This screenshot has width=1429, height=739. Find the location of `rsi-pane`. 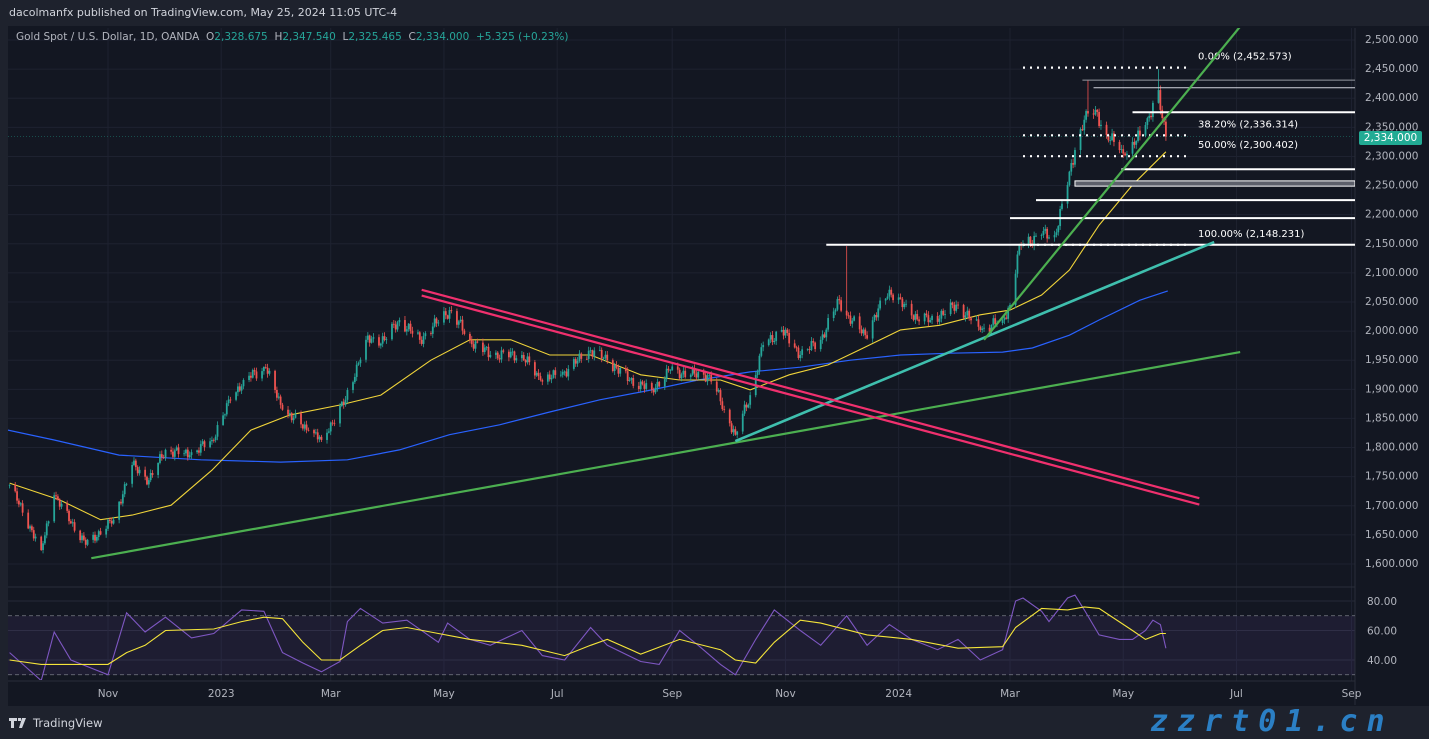

rsi-pane is located at coordinates (681, 637).